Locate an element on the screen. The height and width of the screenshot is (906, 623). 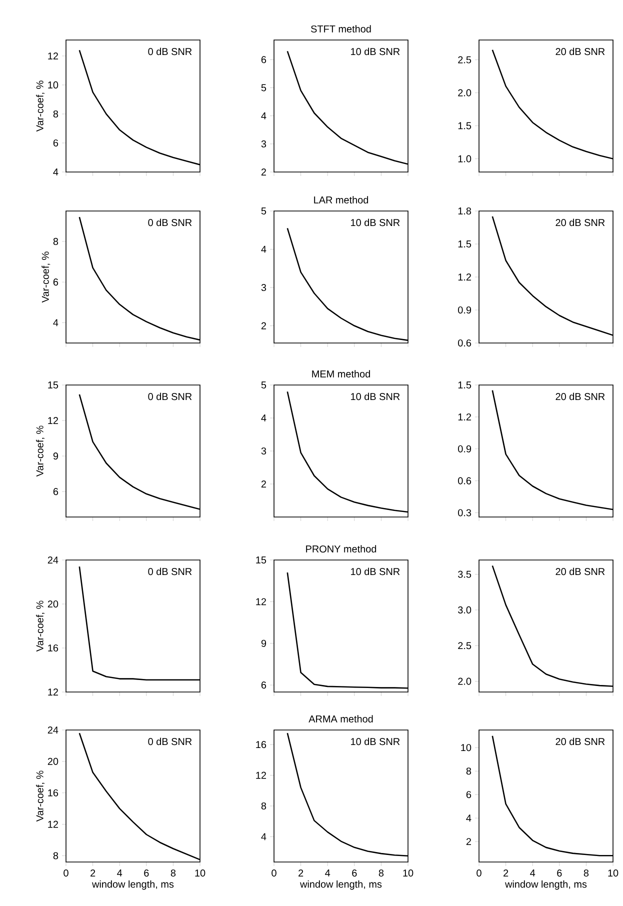
y-tick-label: 1.0 is located at coordinates (465, 158).